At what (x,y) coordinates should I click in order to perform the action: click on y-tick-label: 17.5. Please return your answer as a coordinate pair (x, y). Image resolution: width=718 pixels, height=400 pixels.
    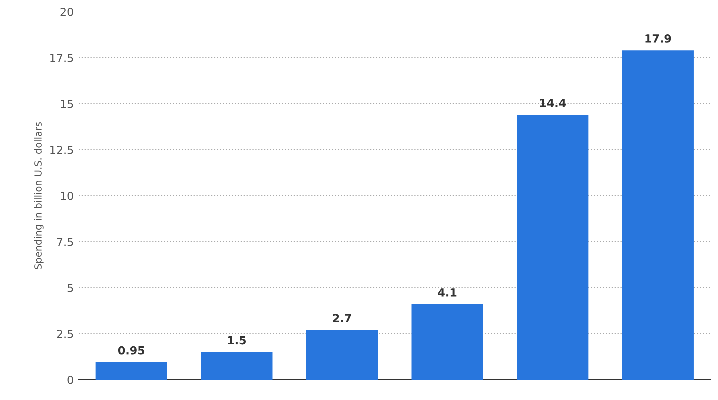
    Looking at the image, I should click on (62, 58).